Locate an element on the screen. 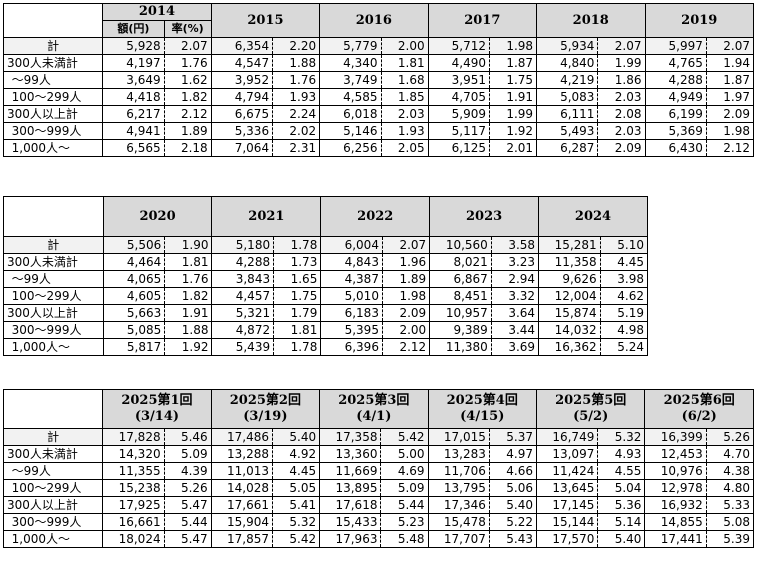 Image resolution: width=757 pixels, height=574 pixels. amount-cell: 17,707 is located at coordinates (458, 539).